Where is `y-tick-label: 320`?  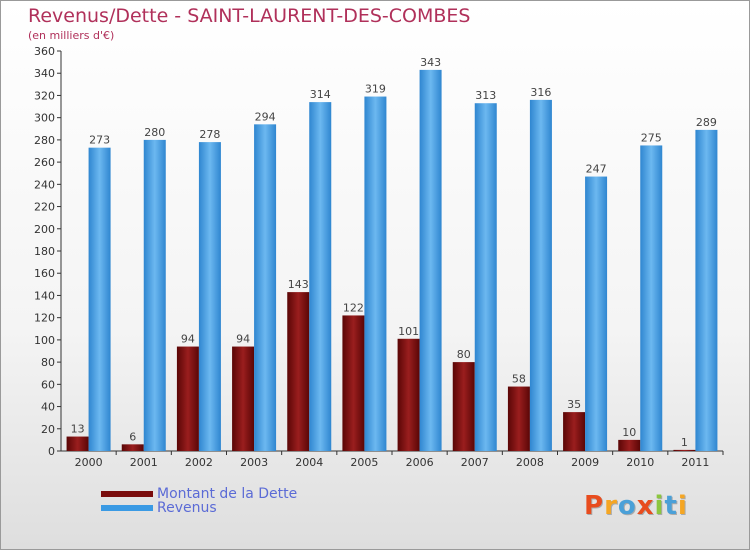
y-tick-label: 320 is located at coordinates (44, 95).